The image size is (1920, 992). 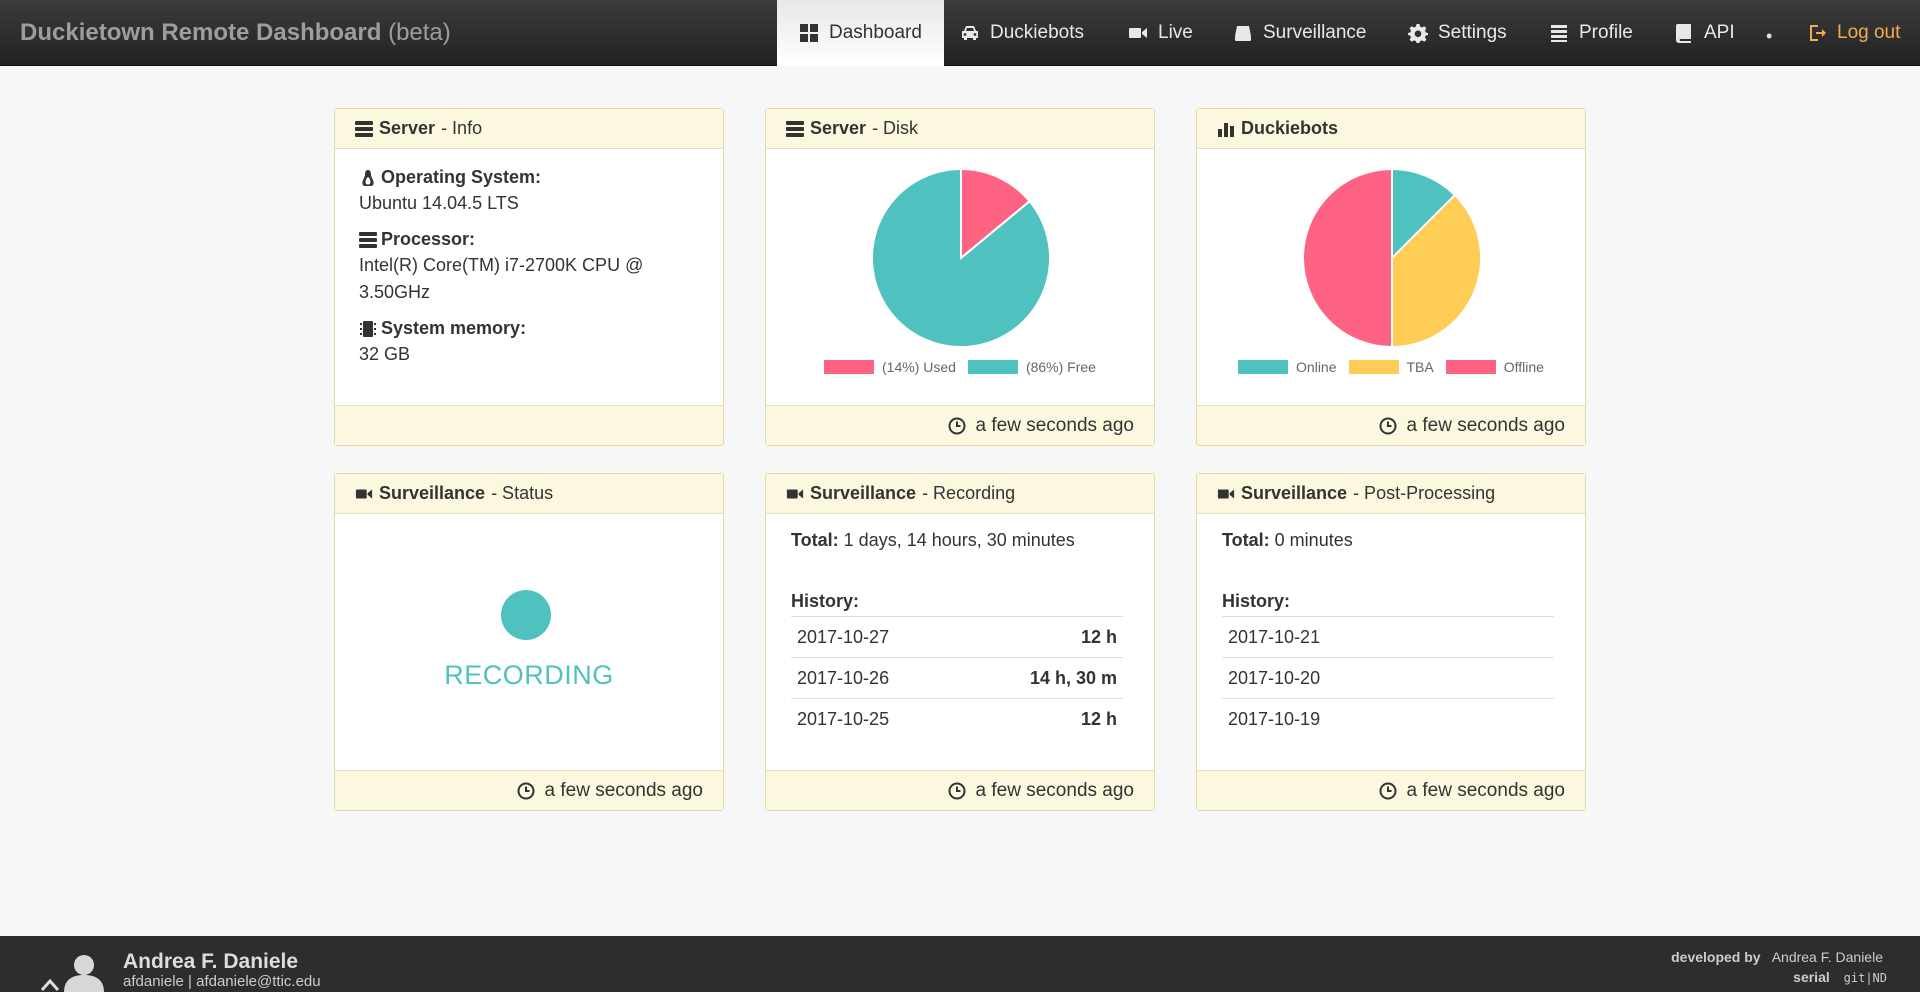 I want to click on nav-dashboard: Dashboard, so click(x=860, y=33).